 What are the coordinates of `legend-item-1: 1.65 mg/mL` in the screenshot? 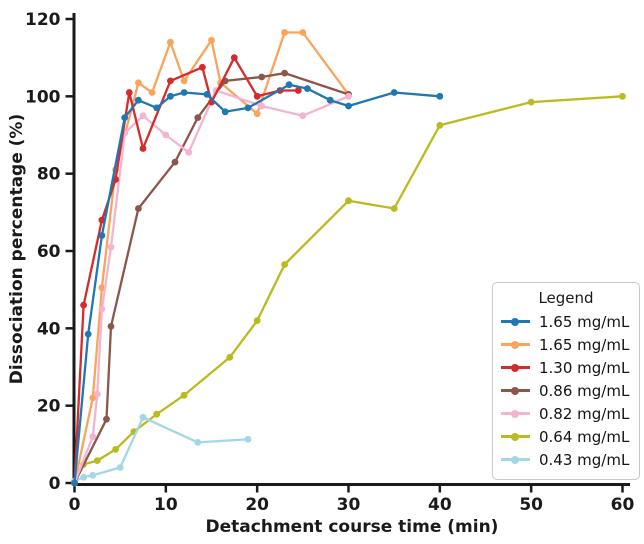 It's located at (566, 344).